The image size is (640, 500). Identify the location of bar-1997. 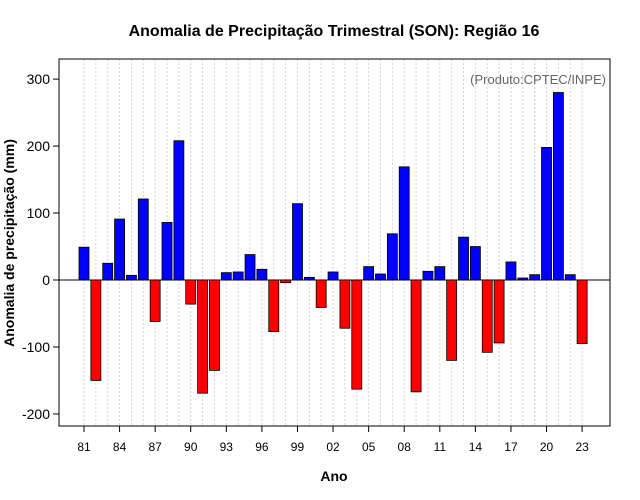
(274, 305).